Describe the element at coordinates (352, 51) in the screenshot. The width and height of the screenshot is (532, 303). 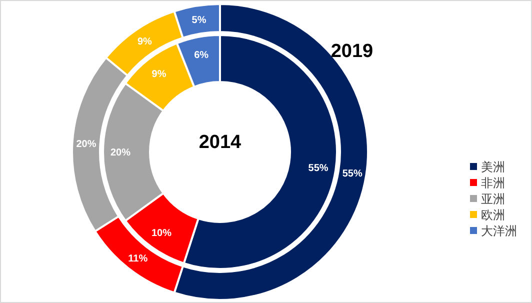
I see `slice-label: 2019` at that location.